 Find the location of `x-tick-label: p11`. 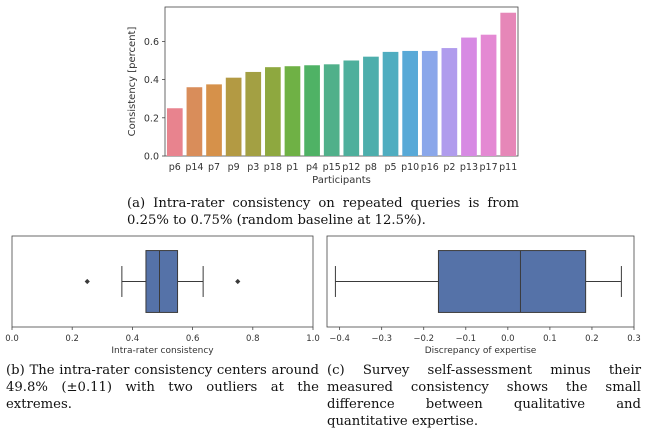

x-tick-label: p11 is located at coordinates (508, 167).